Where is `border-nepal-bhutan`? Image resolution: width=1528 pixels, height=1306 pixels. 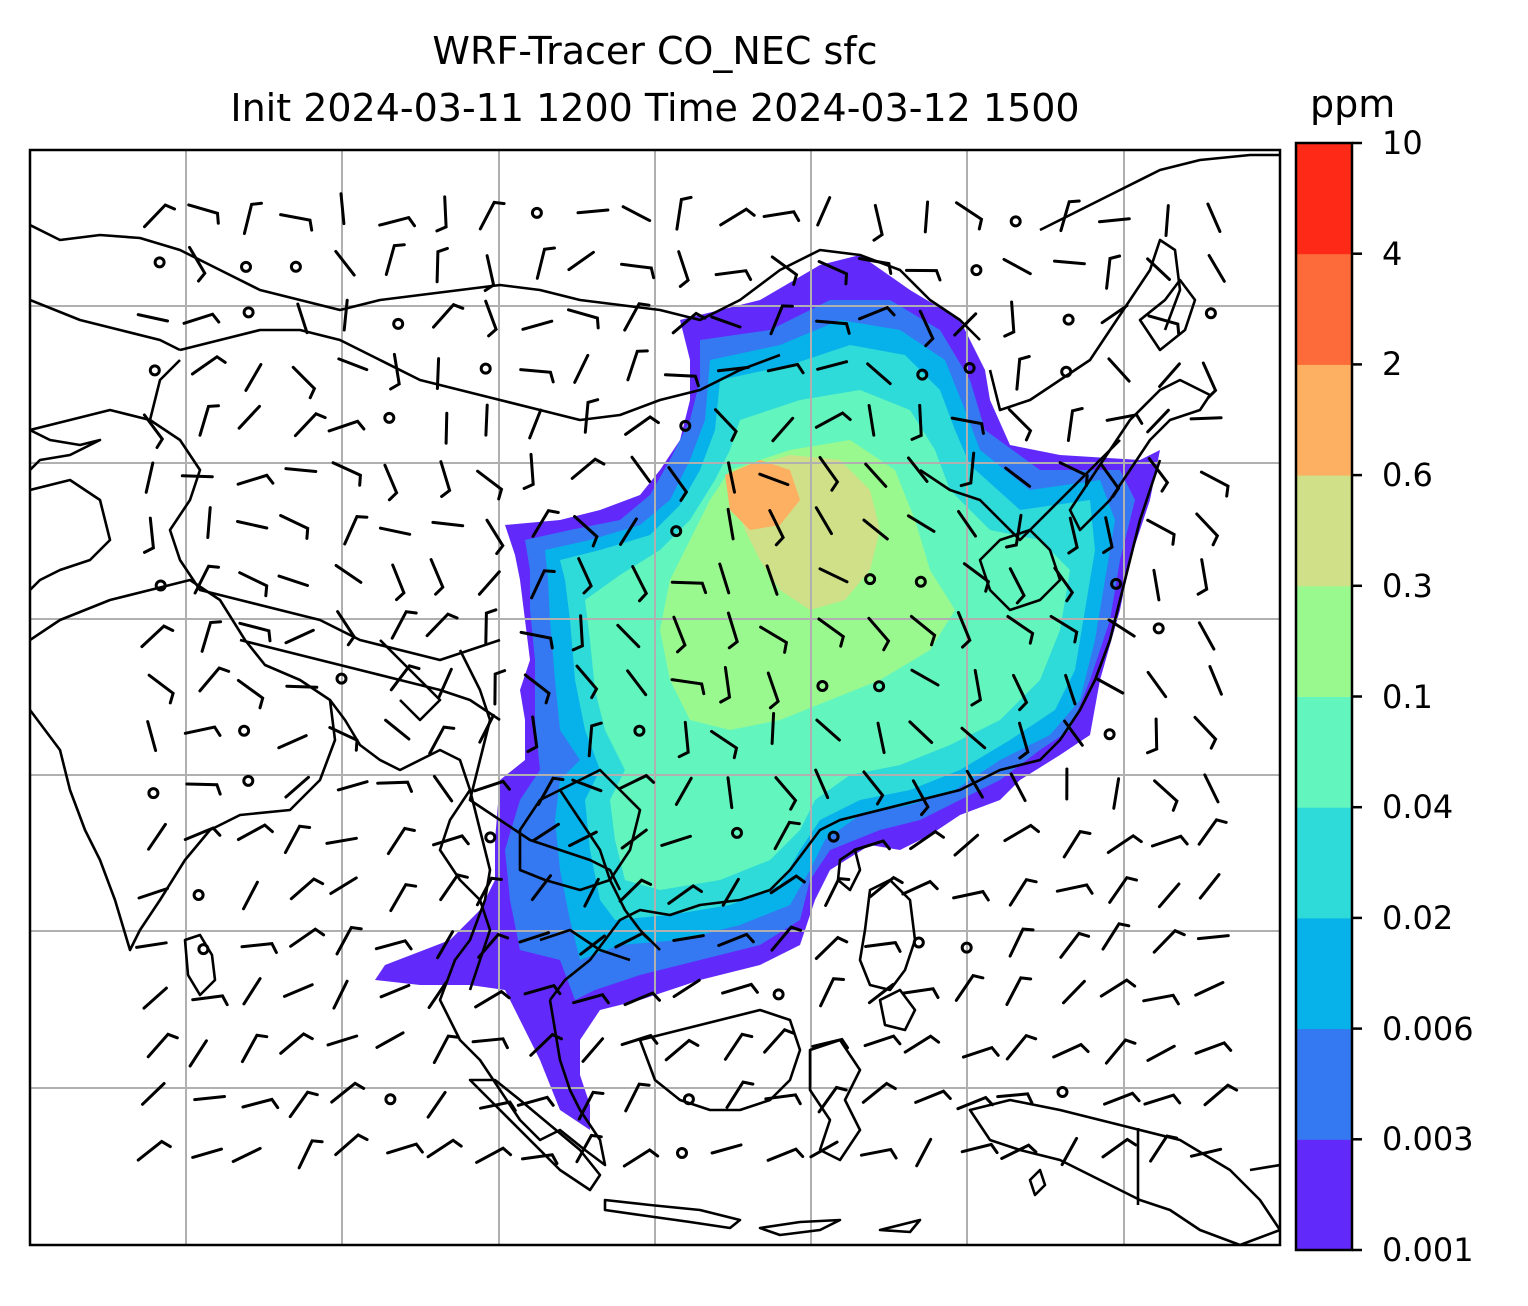 border-nepal-bhutan is located at coordinates (410, 680).